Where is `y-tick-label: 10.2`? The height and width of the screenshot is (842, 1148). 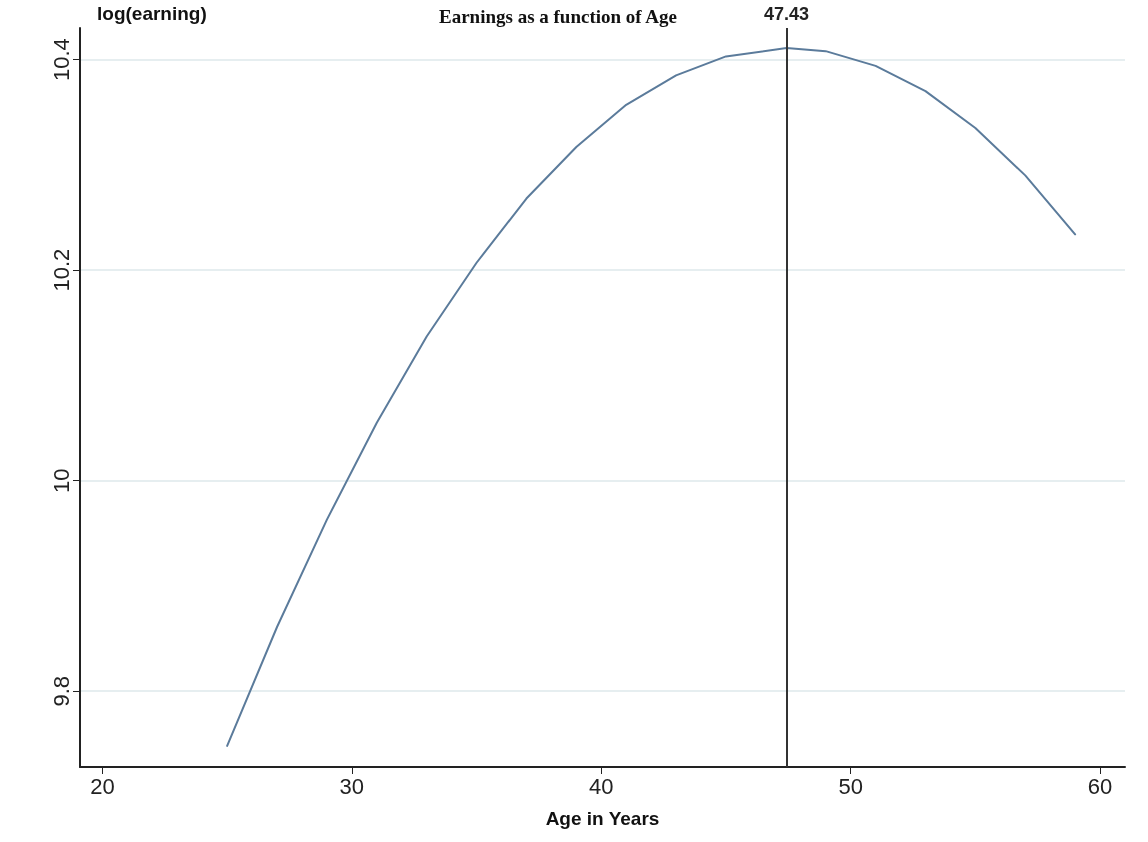 y-tick-label: 10.2 is located at coordinates (61, 270).